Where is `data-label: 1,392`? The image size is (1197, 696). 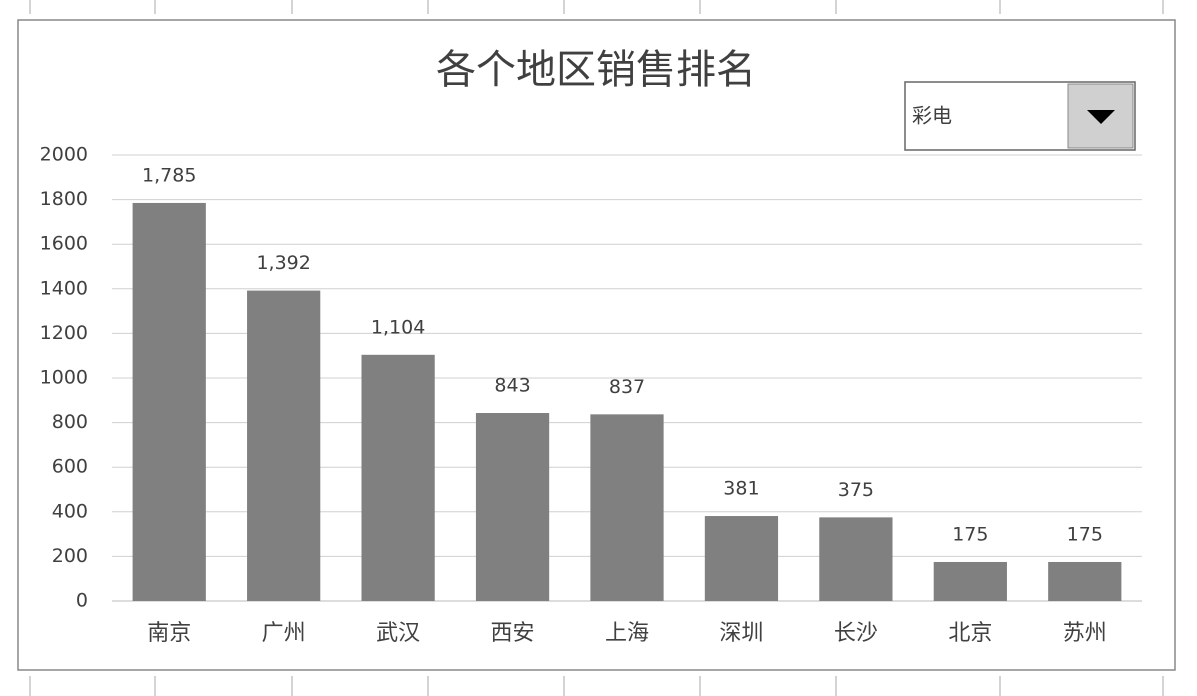 data-label: 1,392 is located at coordinates (283, 263).